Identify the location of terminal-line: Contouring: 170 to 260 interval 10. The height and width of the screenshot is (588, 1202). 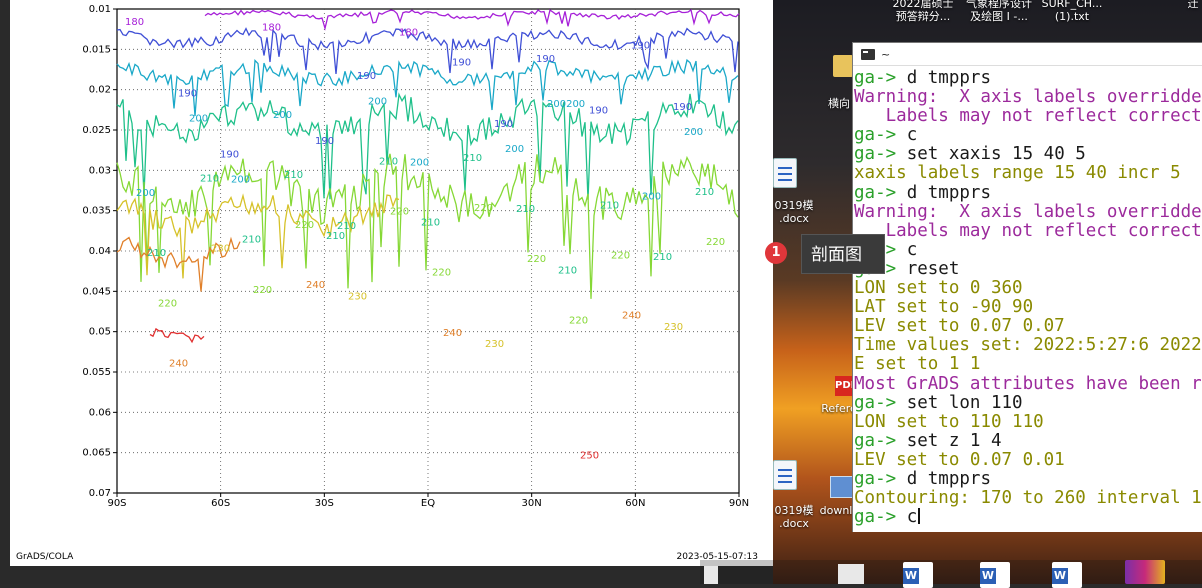
(1028, 499).